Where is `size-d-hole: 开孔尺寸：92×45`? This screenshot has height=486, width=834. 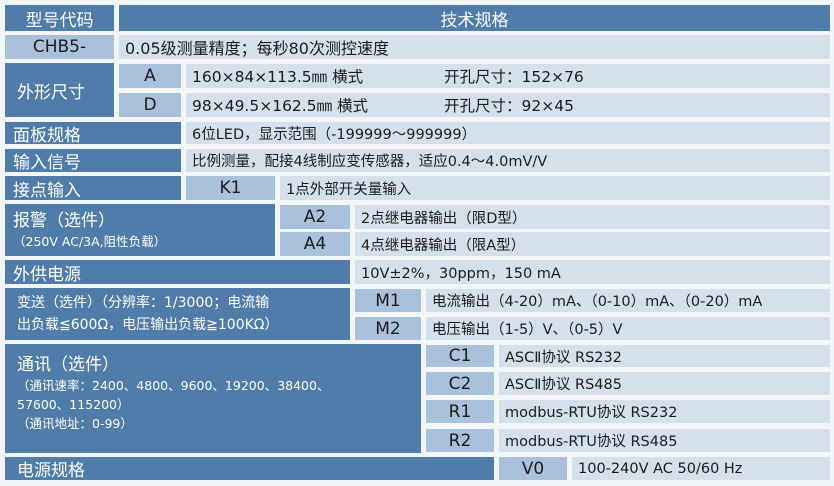
size-d-hole: 开孔尺寸：92×45 is located at coordinates (509, 106).